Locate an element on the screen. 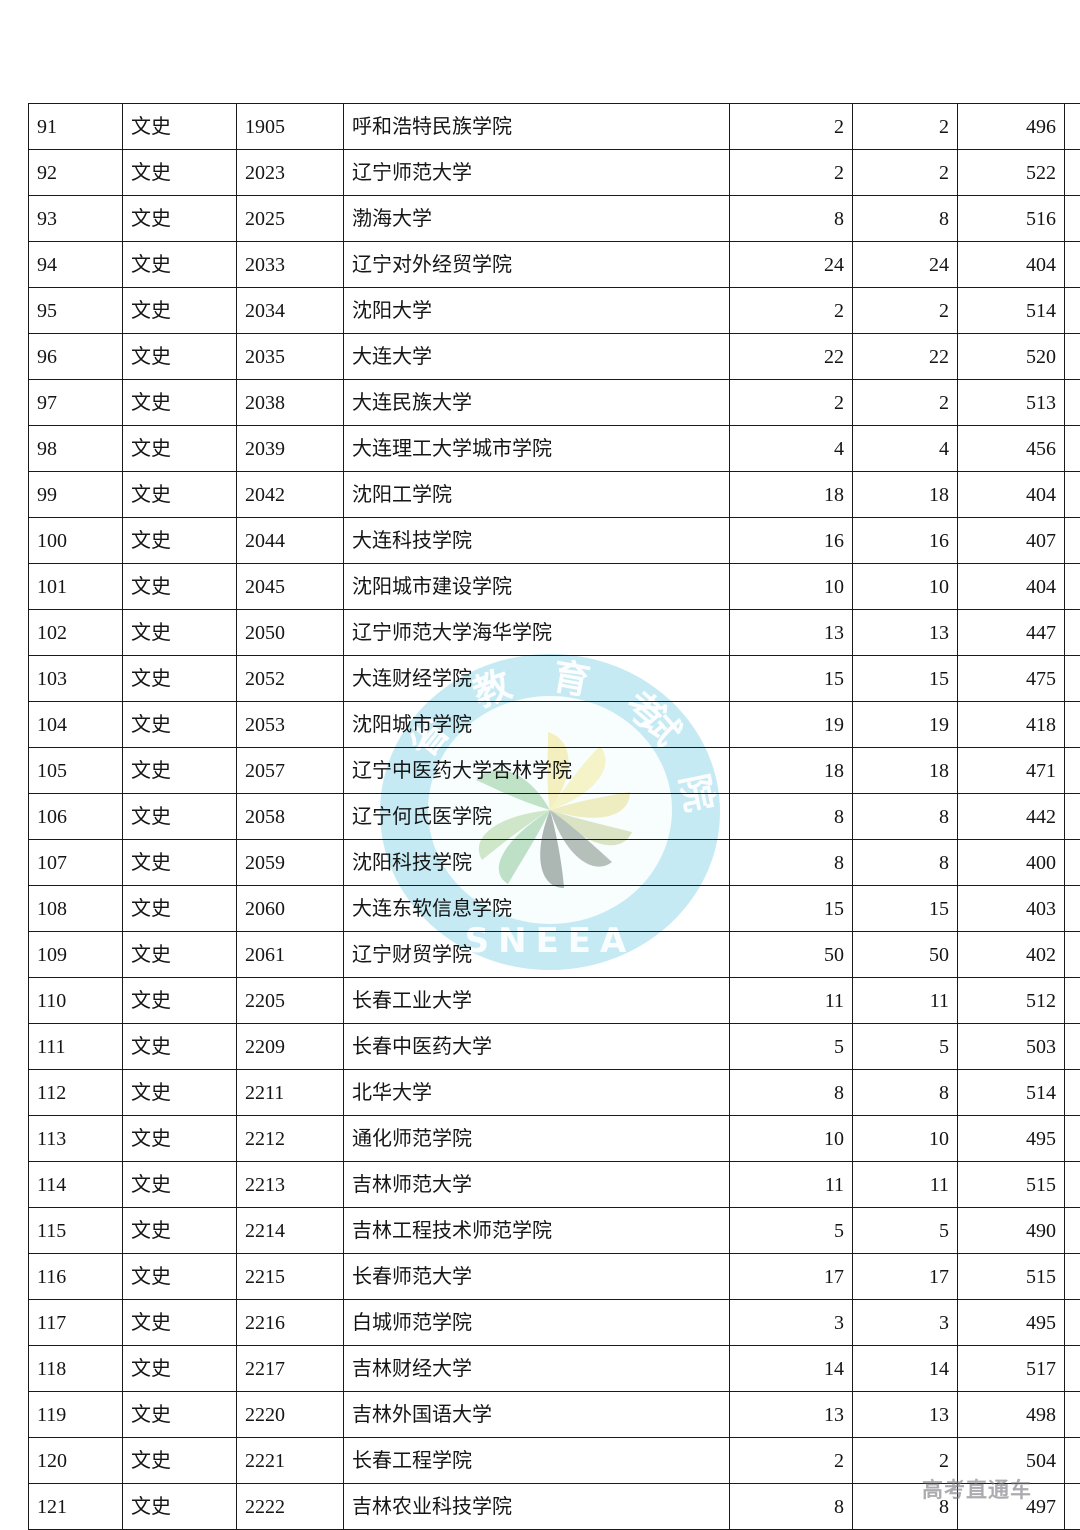 Image resolution: width=1080 pixels, height=1530 pixels. table-row: 96文史2035大连大学222252013952 is located at coordinates (554, 357).